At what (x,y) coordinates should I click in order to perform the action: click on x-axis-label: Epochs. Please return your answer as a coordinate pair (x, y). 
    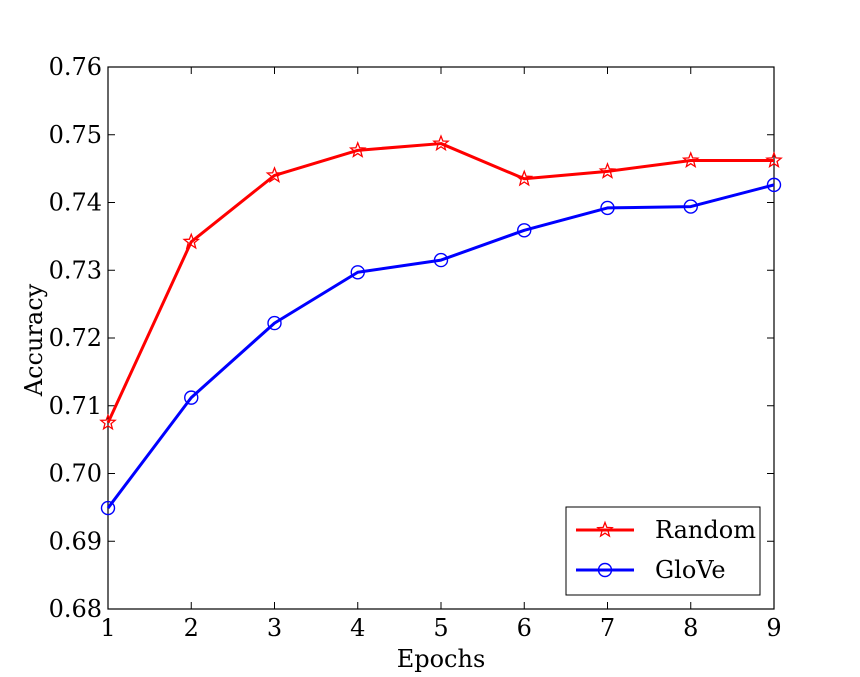
    Looking at the image, I should click on (441, 659).